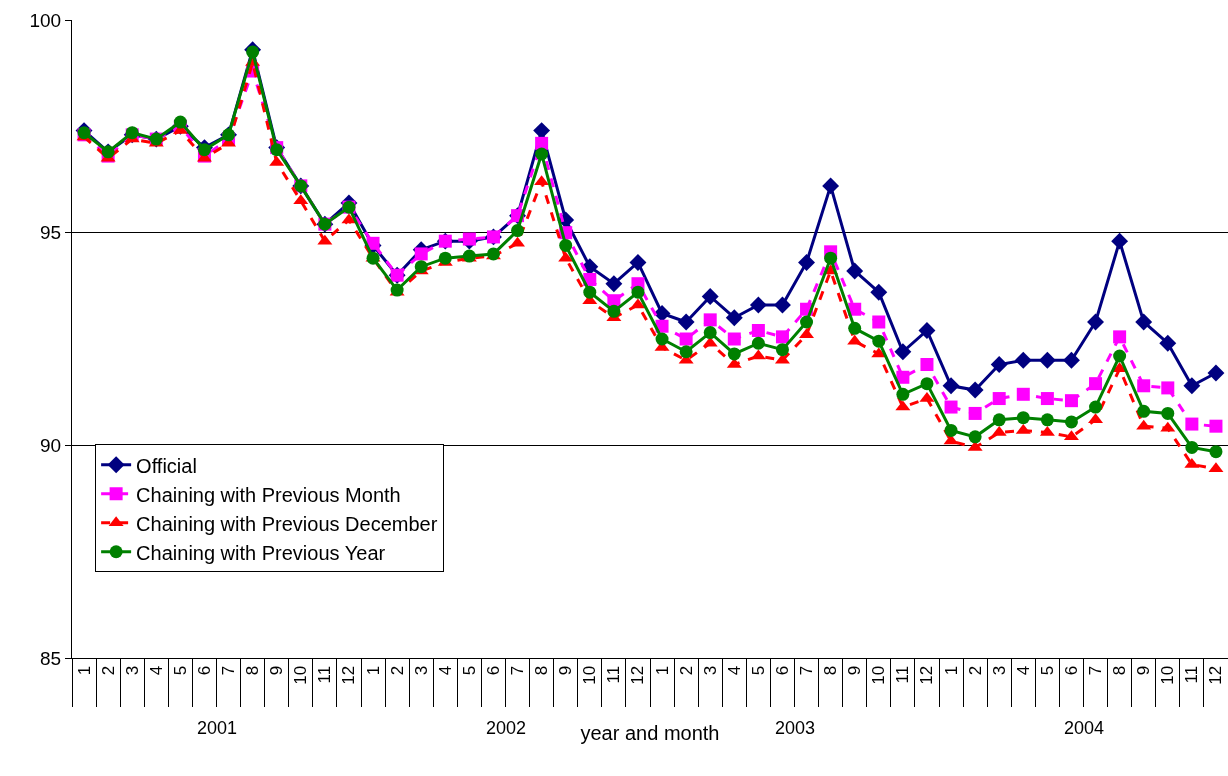 The width and height of the screenshot is (1228, 776). Describe the element at coordinates (51, 233) in the screenshot. I see `y-tick-label: 95` at that location.